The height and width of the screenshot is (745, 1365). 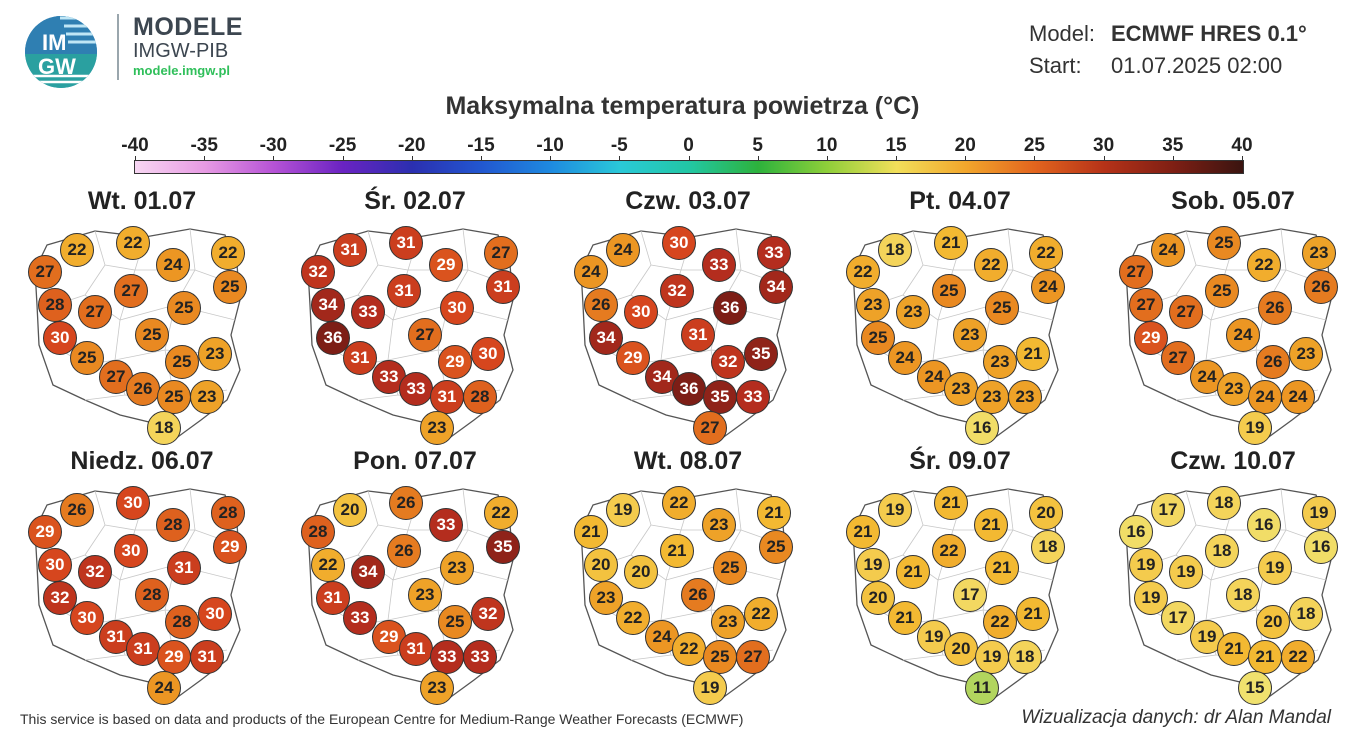 What do you see at coordinates (480, 397) in the screenshot?
I see `temperature-marker: 28` at bounding box center [480, 397].